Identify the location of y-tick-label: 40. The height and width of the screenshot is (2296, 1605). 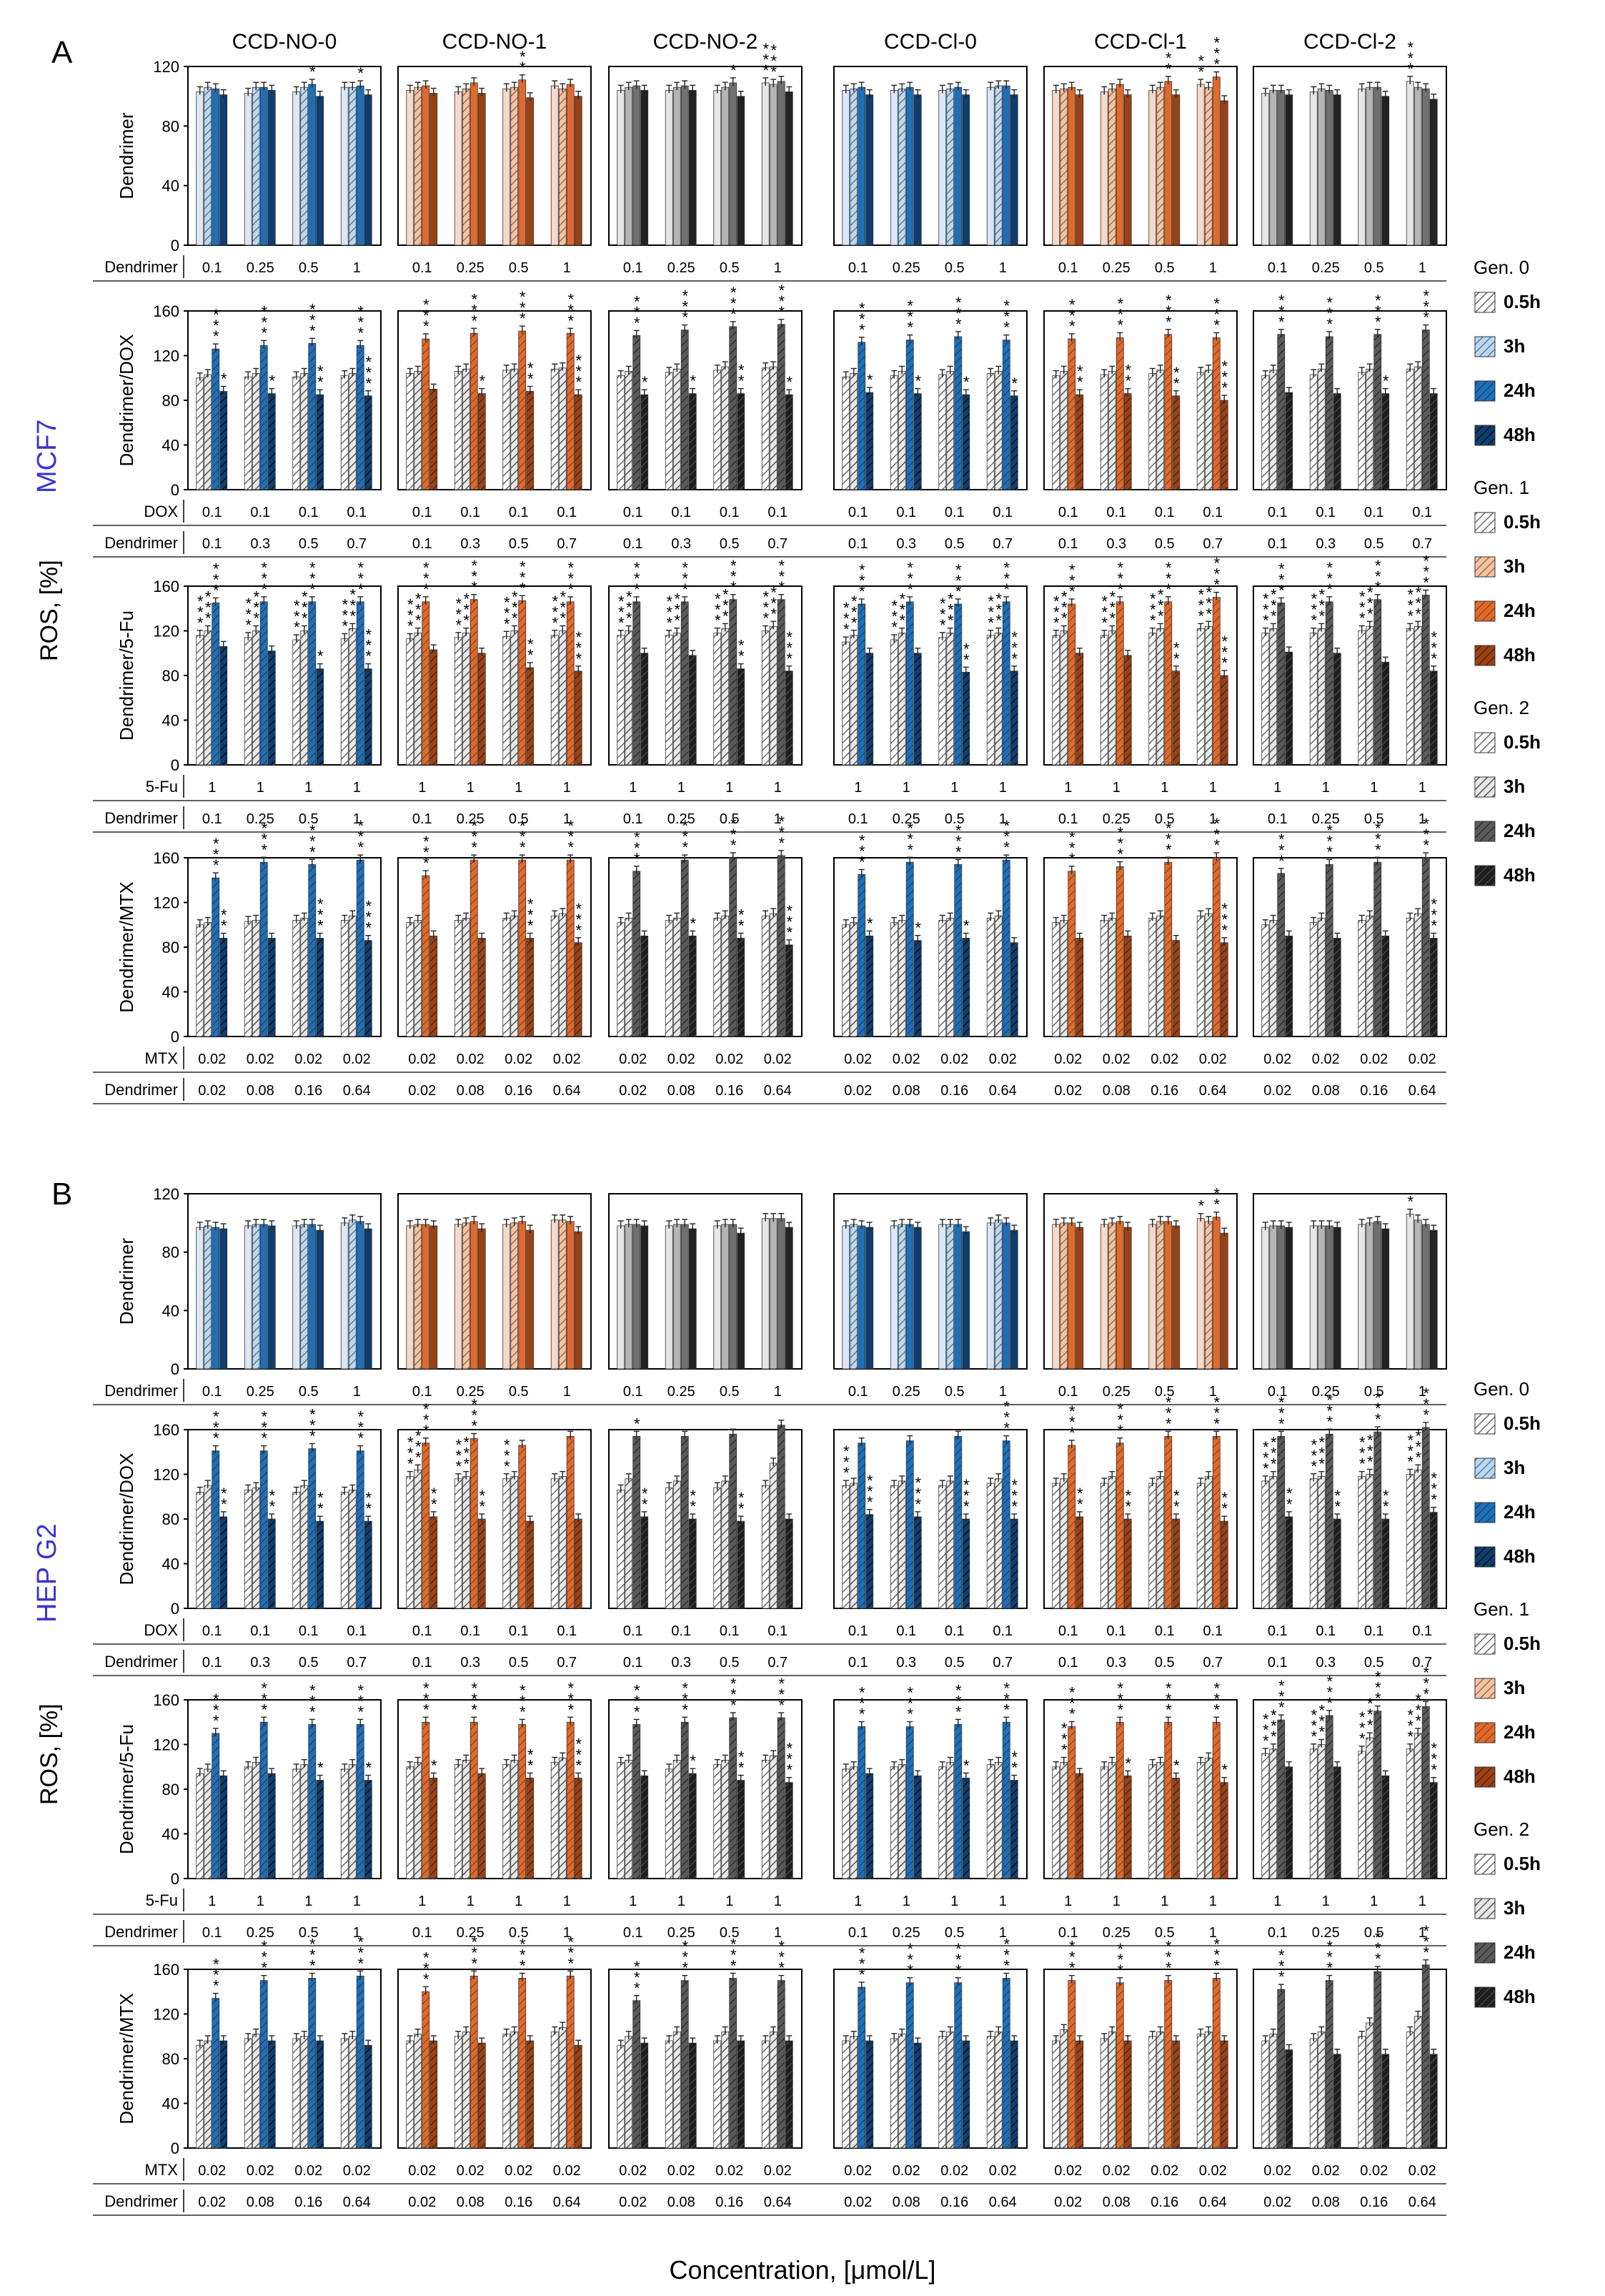
(170, 2104).